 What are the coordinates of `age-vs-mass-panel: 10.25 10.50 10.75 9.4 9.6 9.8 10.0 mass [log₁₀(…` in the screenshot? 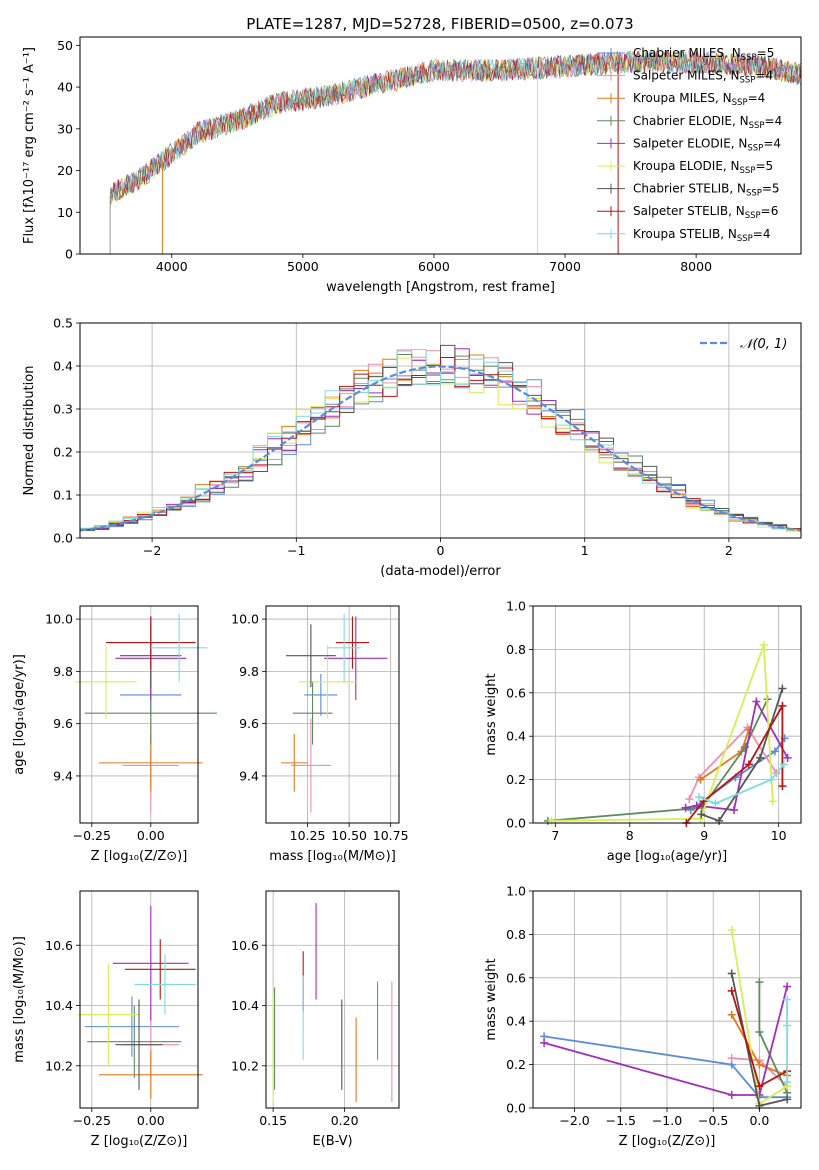 It's located at (320, 734).